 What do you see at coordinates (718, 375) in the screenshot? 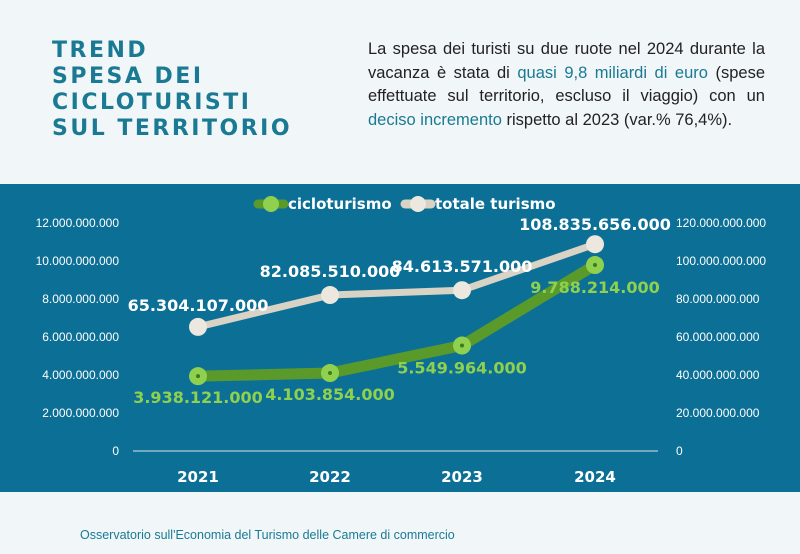
I see `y-right-tick-label: 40.000.000.000` at bounding box center [718, 375].